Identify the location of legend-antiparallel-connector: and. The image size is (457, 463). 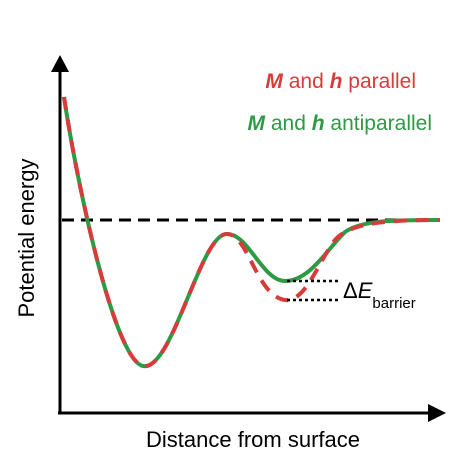
(288, 123).